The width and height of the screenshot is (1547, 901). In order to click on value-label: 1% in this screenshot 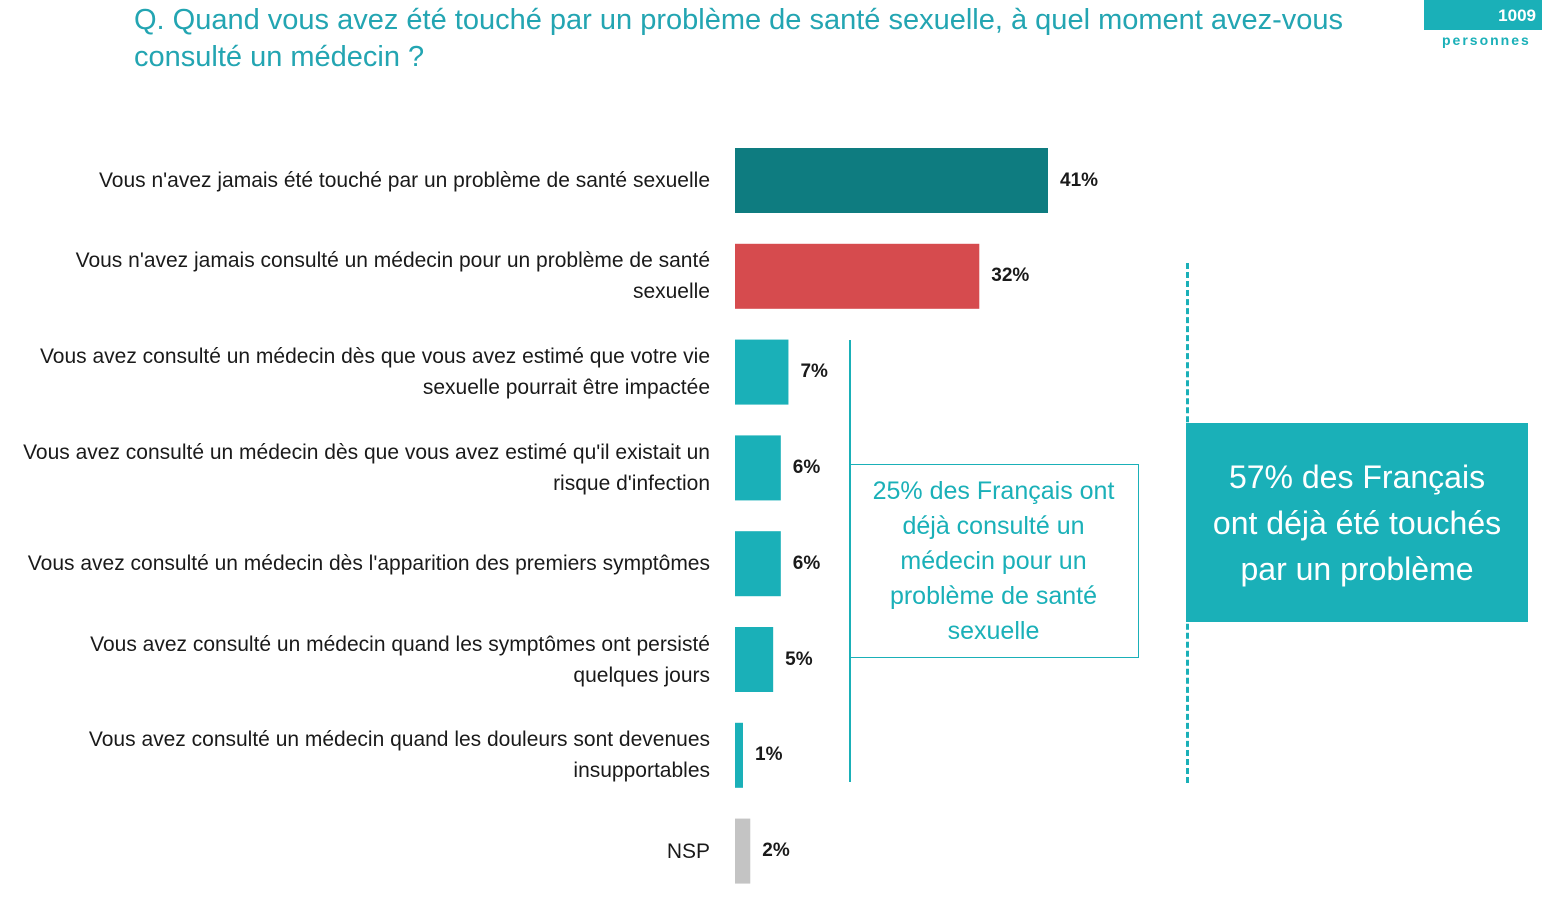, I will do `click(769, 755)`.